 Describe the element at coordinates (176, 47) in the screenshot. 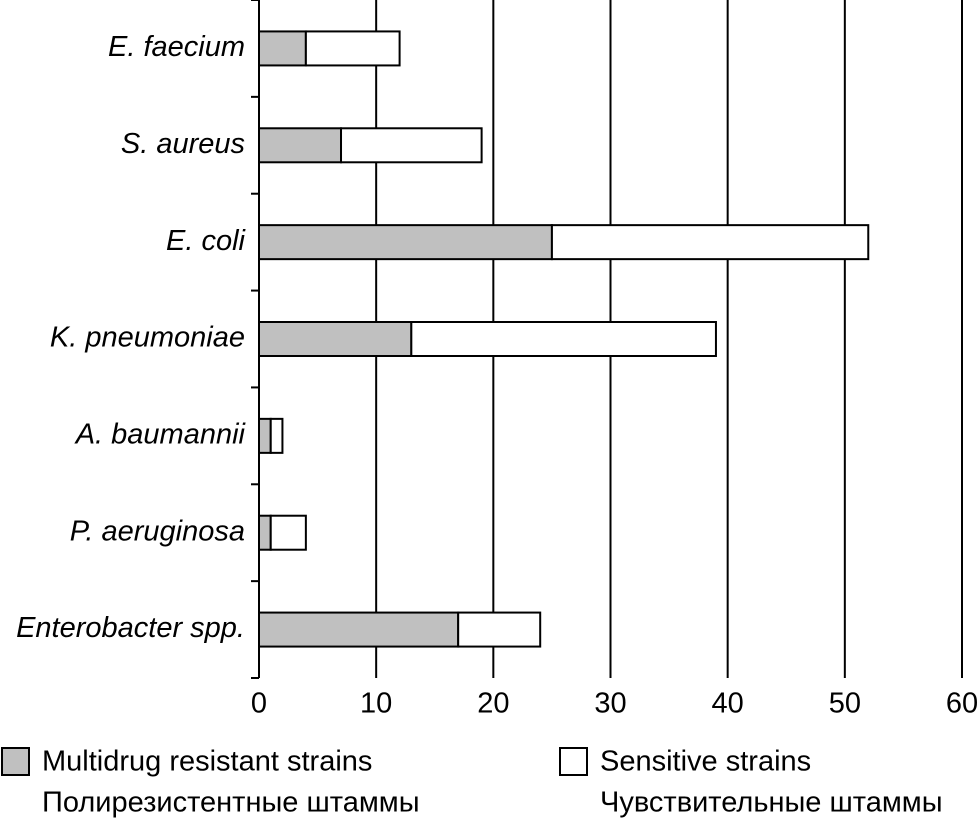

I see `category-label: E. faecium` at that location.